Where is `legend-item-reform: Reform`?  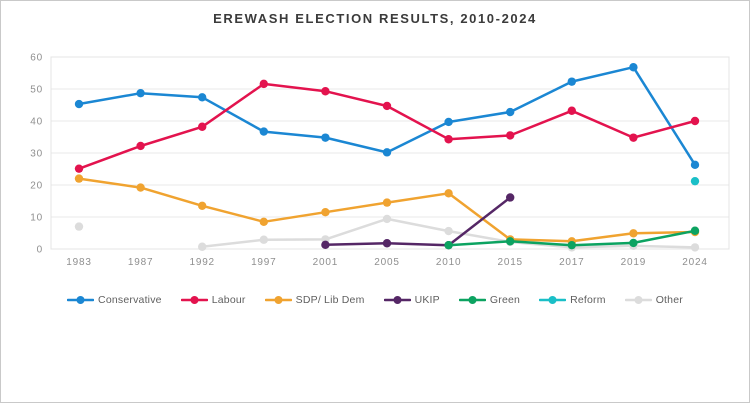
legend-item-reform: Reform is located at coordinates (572, 300).